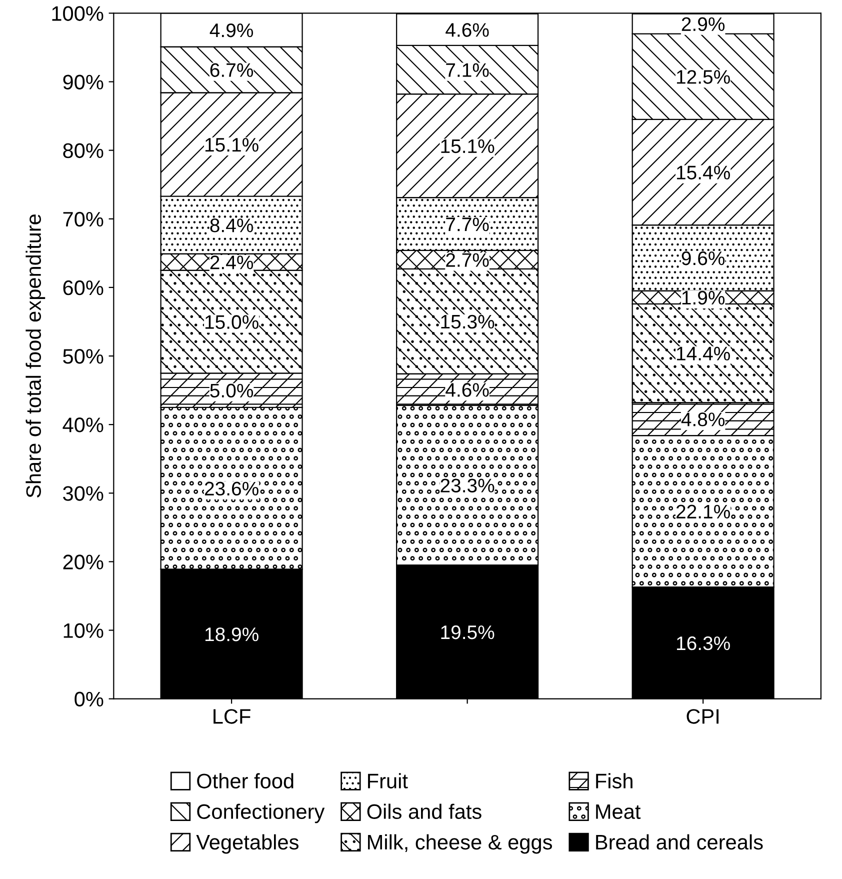 Image resolution: width=842 pixels, height=879 pixels. What do you see at coordinates (703, 258) in the screenshot?
I see `data-label: 9.6%` at bounding box center [703, 258].